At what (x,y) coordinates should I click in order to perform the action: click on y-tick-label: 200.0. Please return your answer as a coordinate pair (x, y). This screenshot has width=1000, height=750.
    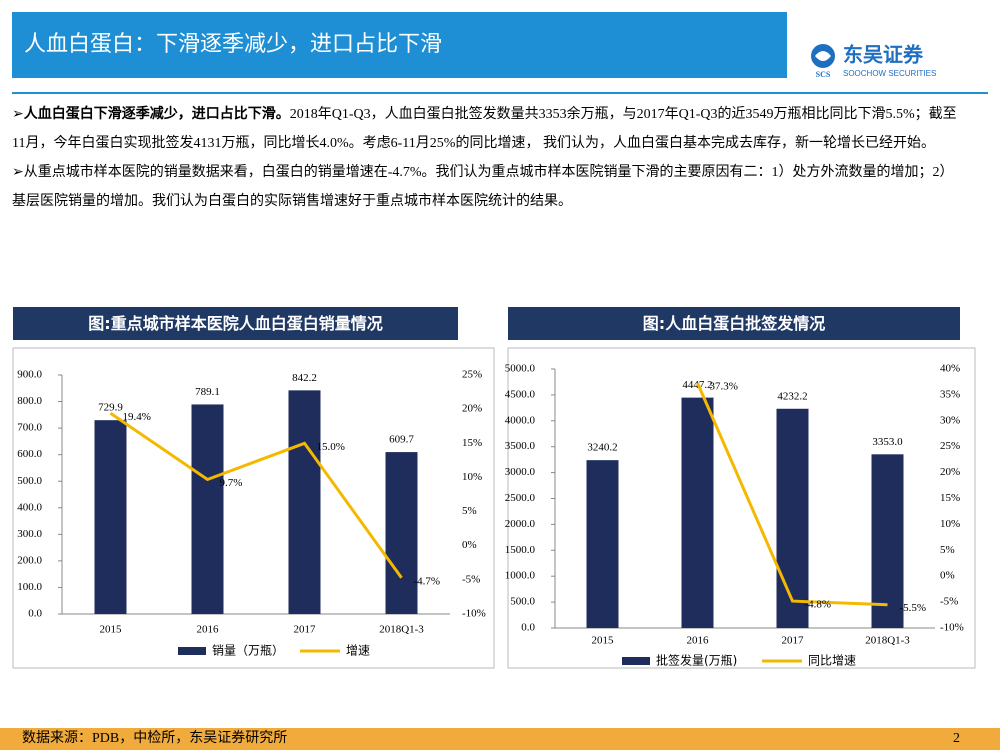
    Looking at the image, I should click on (29, 560).